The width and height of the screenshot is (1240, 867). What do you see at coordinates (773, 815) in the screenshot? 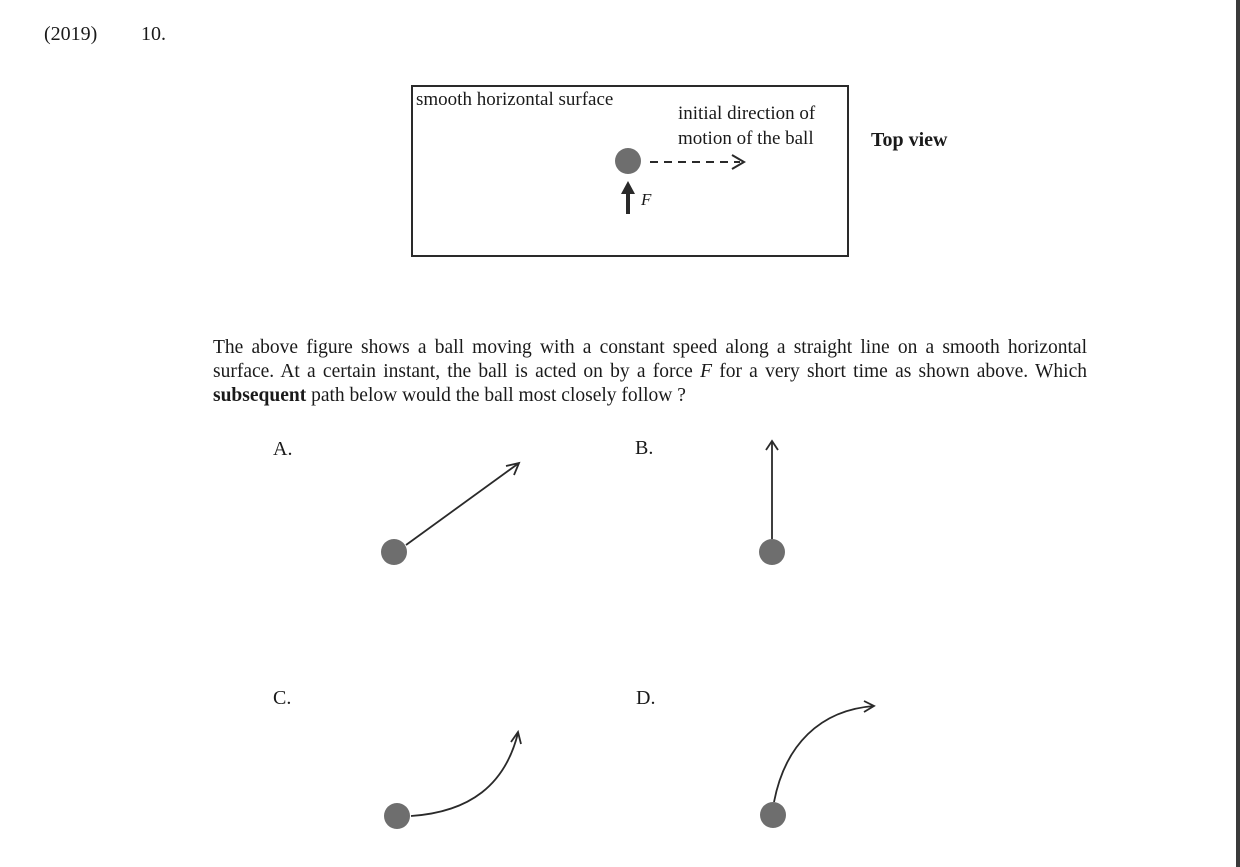
I see `option-d-ball-icon` at bounding box center [773, 815].